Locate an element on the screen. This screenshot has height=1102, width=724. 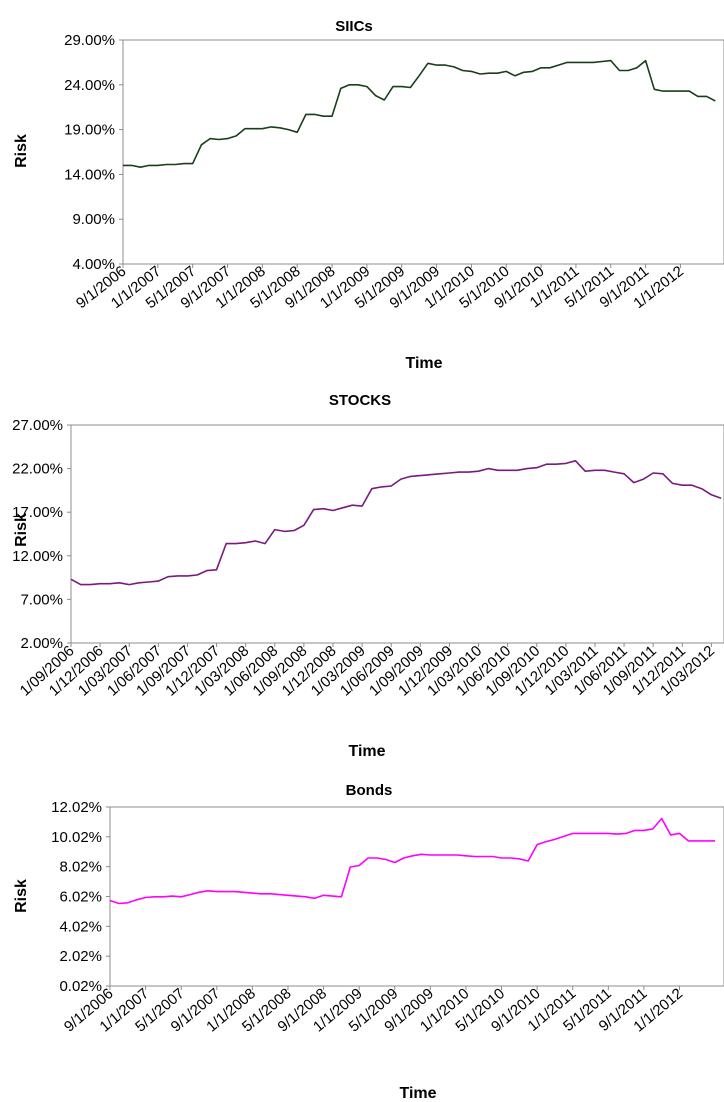
y-tick-label: 27.00% is located at coordinates (37, 425).